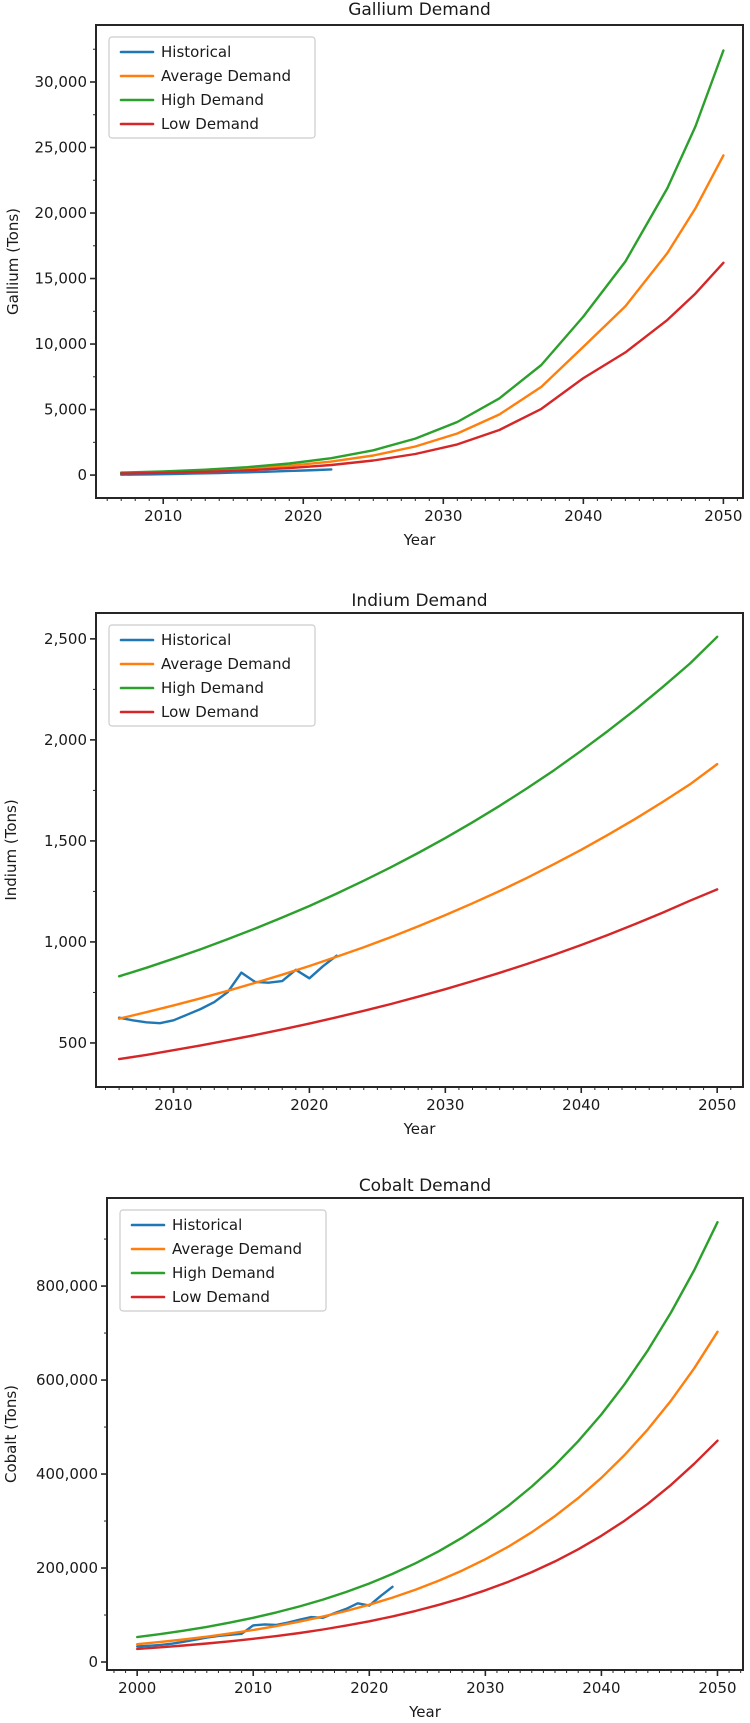 This screenshot has width=750, height=1723. Describe the element at coordinates (65, 266) in the screenshot. I see `y-axis-gallium: 0 5,000 10,000 15,000 20,000 25,000 30,000` at that location.